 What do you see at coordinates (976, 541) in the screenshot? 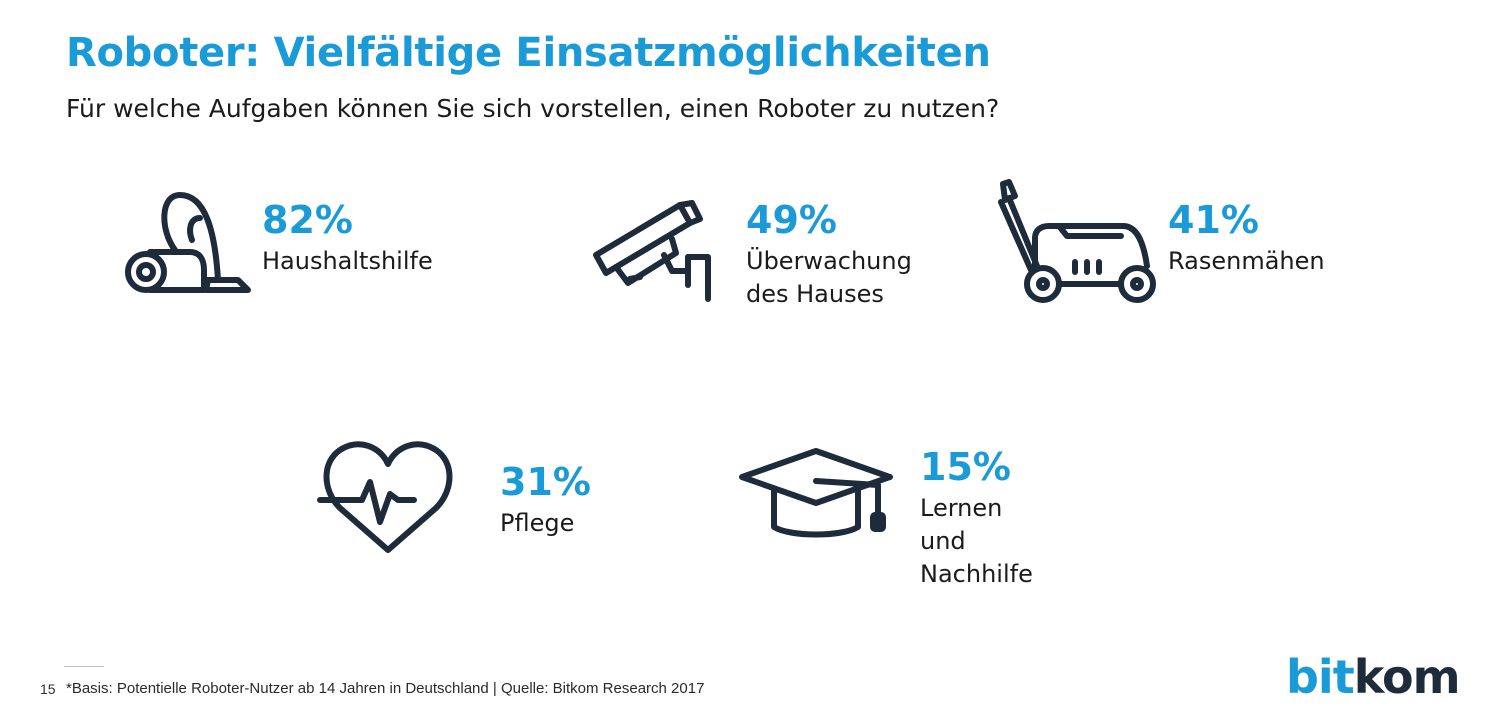
I see `stat-label: Lernen und Nachhilfe` at bounding box center [976, 541].